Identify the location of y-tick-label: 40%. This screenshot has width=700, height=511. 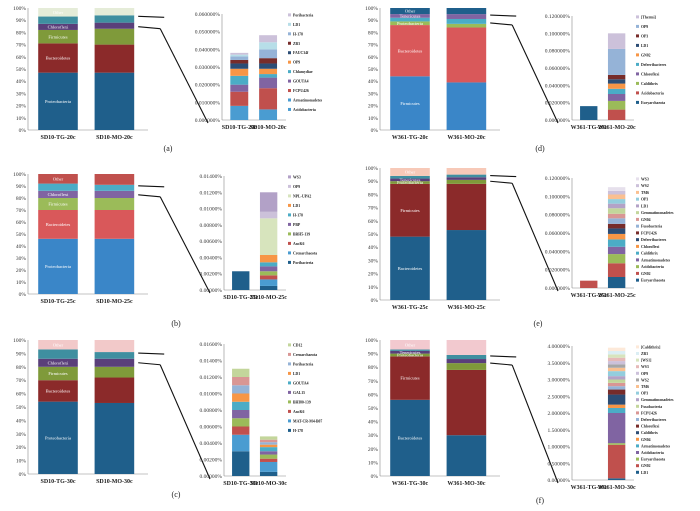
(21, 421).